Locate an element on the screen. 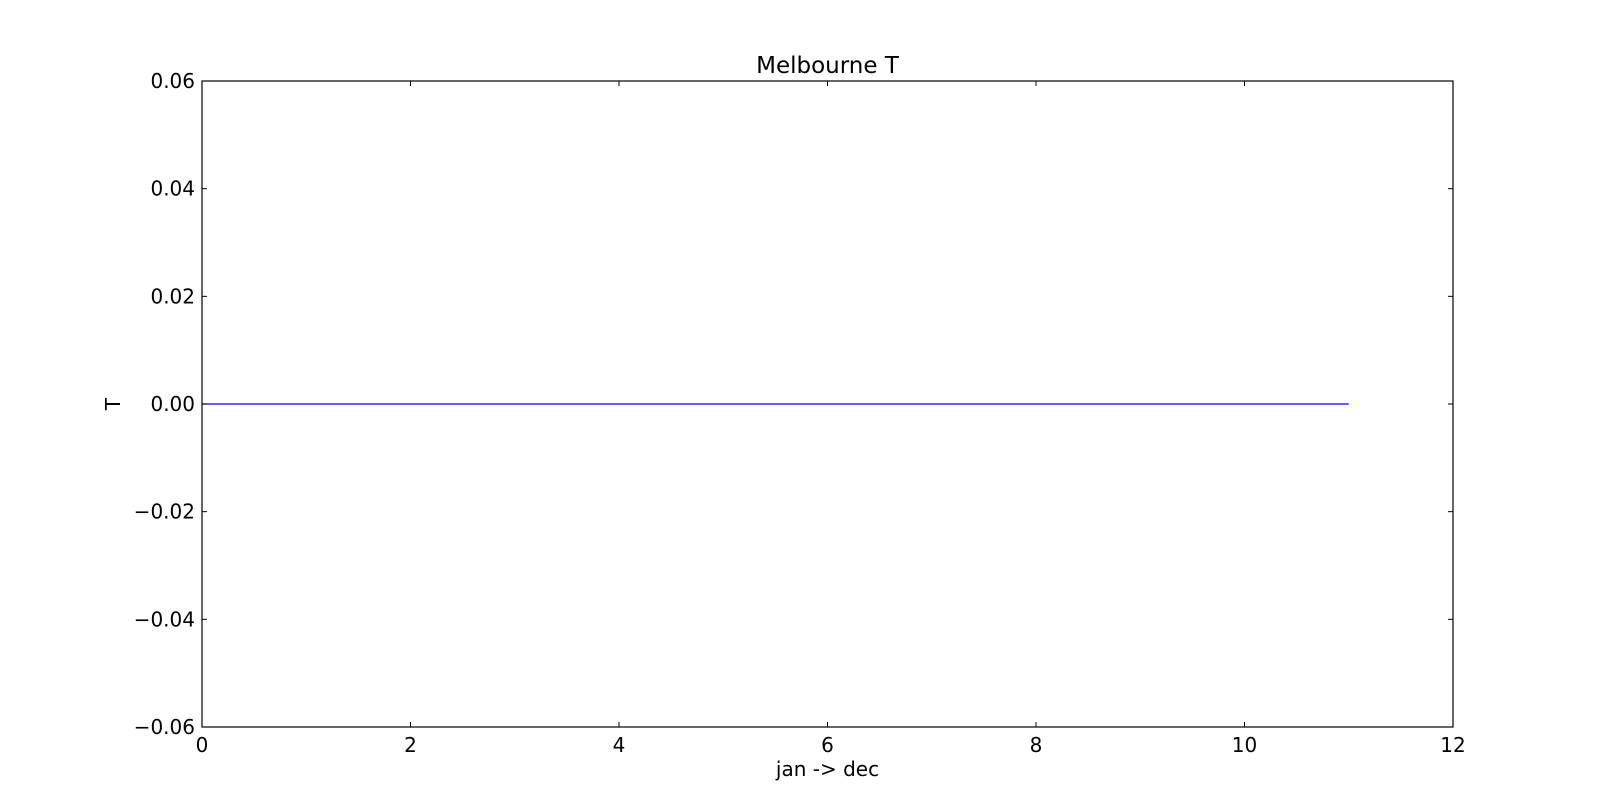 The width and height of the screenshot is (1600, 800). y-tick-label: −0.02 is located at coordinates (164, 512).